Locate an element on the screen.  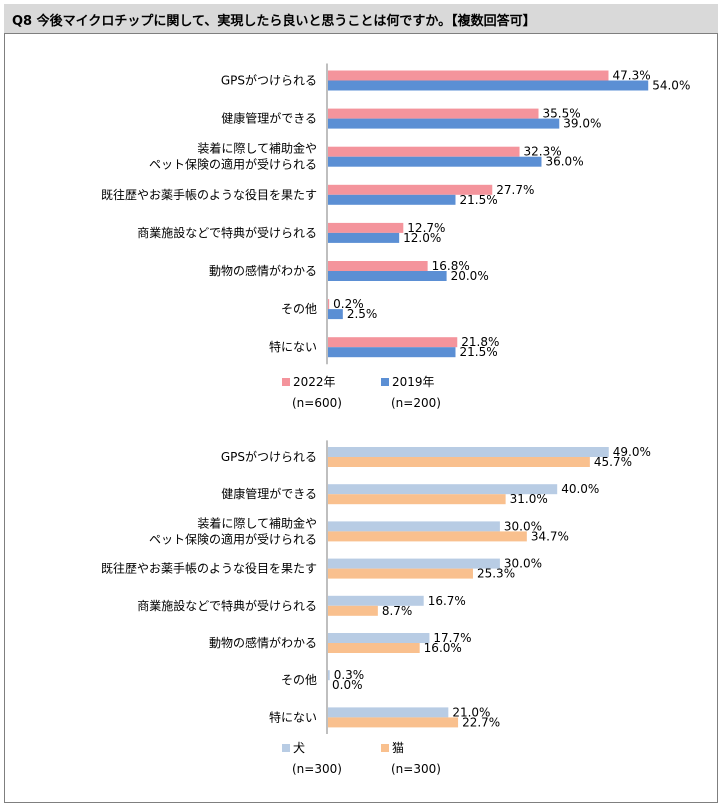
legend-label: 猫 is located at coordinates (398, 748).